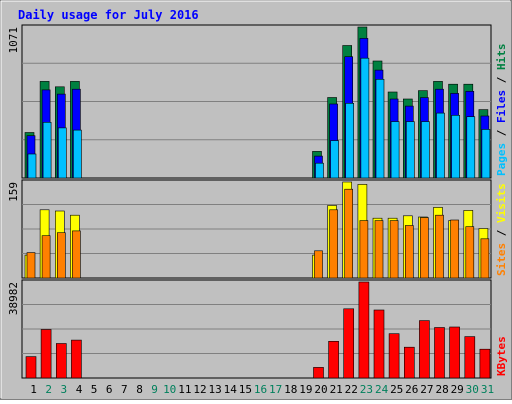 Image resolution: width=512 pixels, height=404 pixels. I want to click on x-tick-label-3: 3, so click(63, 389).